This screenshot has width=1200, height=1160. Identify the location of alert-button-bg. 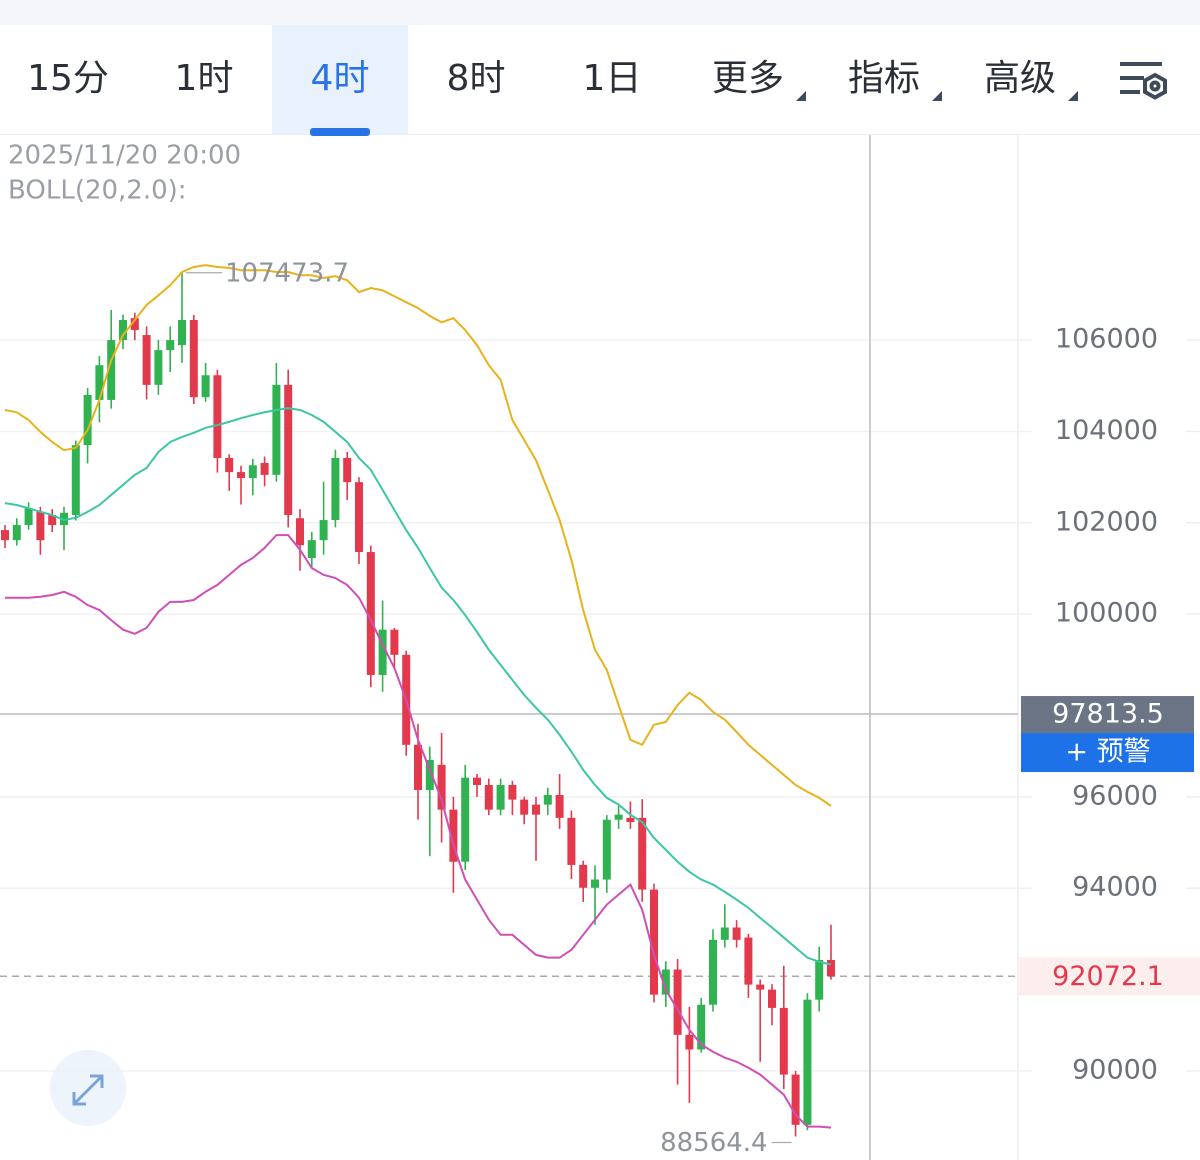
(1107, 753).